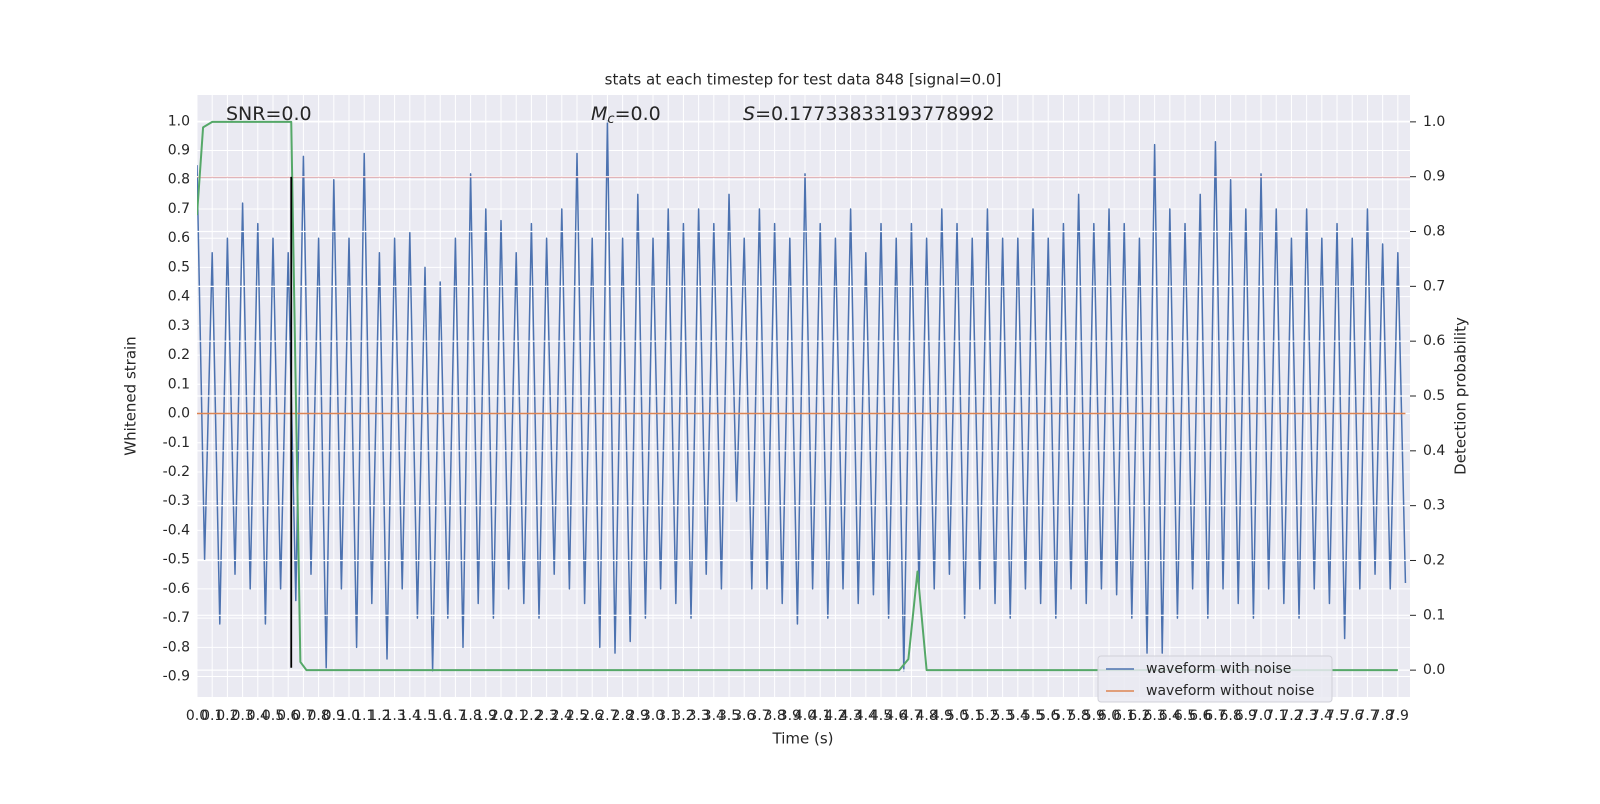  Describe the element at coordinates (242, 716) in the screenshot. I see `x-tick-label: 0.3` at that location.